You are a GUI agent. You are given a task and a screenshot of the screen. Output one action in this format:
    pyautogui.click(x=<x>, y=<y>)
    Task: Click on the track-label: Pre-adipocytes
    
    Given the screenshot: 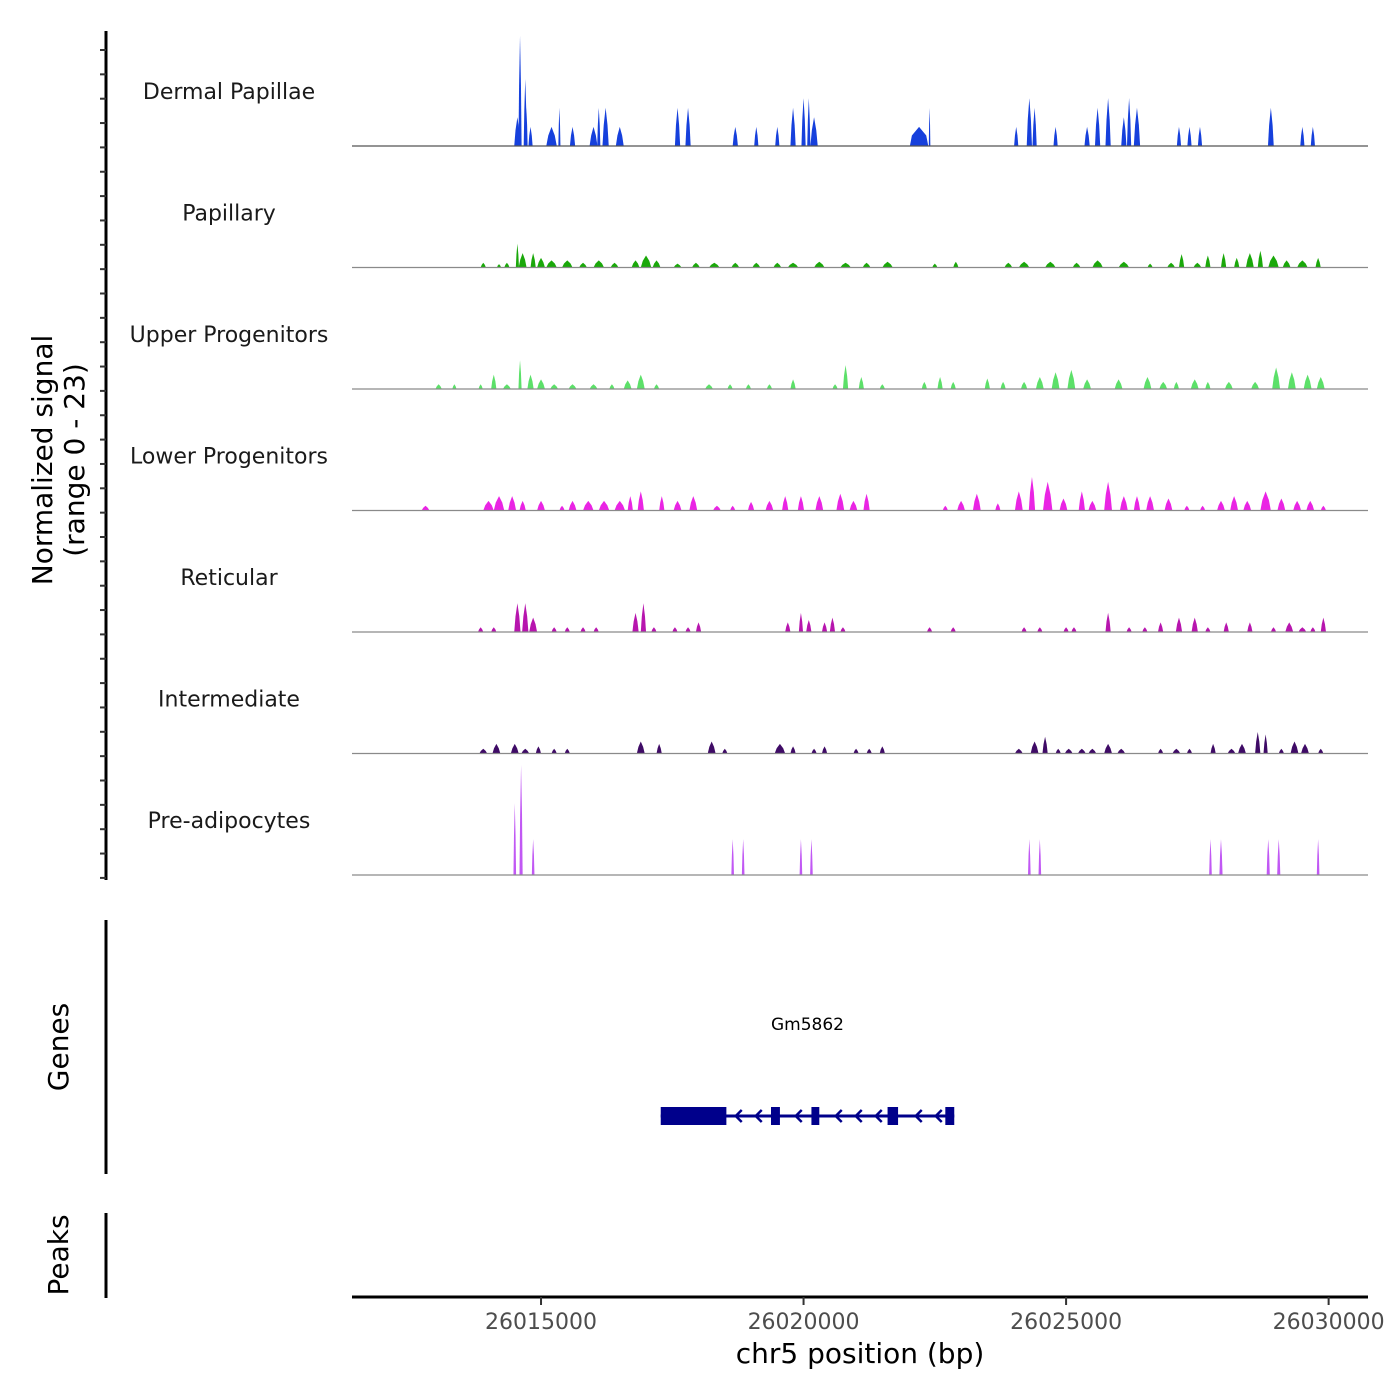 What is the action you would take?
    pyautogui.click(x=229, y=821)
    